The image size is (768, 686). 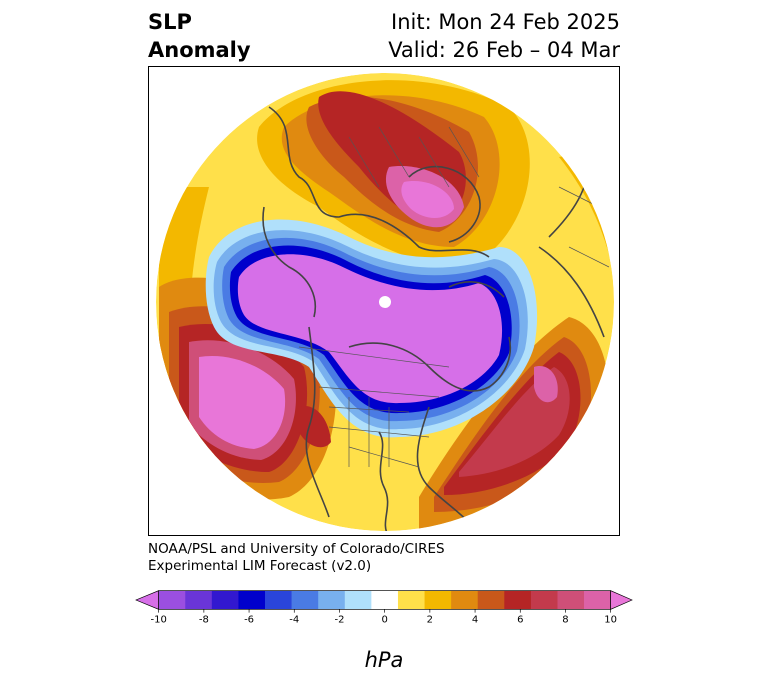 What do you see at coordinates (621, 600) in the screenshot?
I see `colorbar-extend-high` at bounding box center [621, 600].